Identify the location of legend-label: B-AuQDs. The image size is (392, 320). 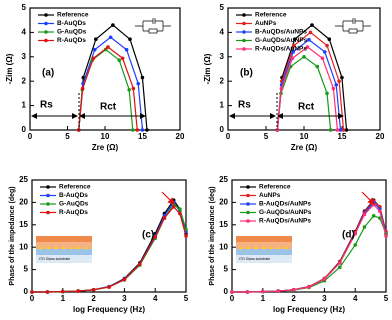
(73, 195).